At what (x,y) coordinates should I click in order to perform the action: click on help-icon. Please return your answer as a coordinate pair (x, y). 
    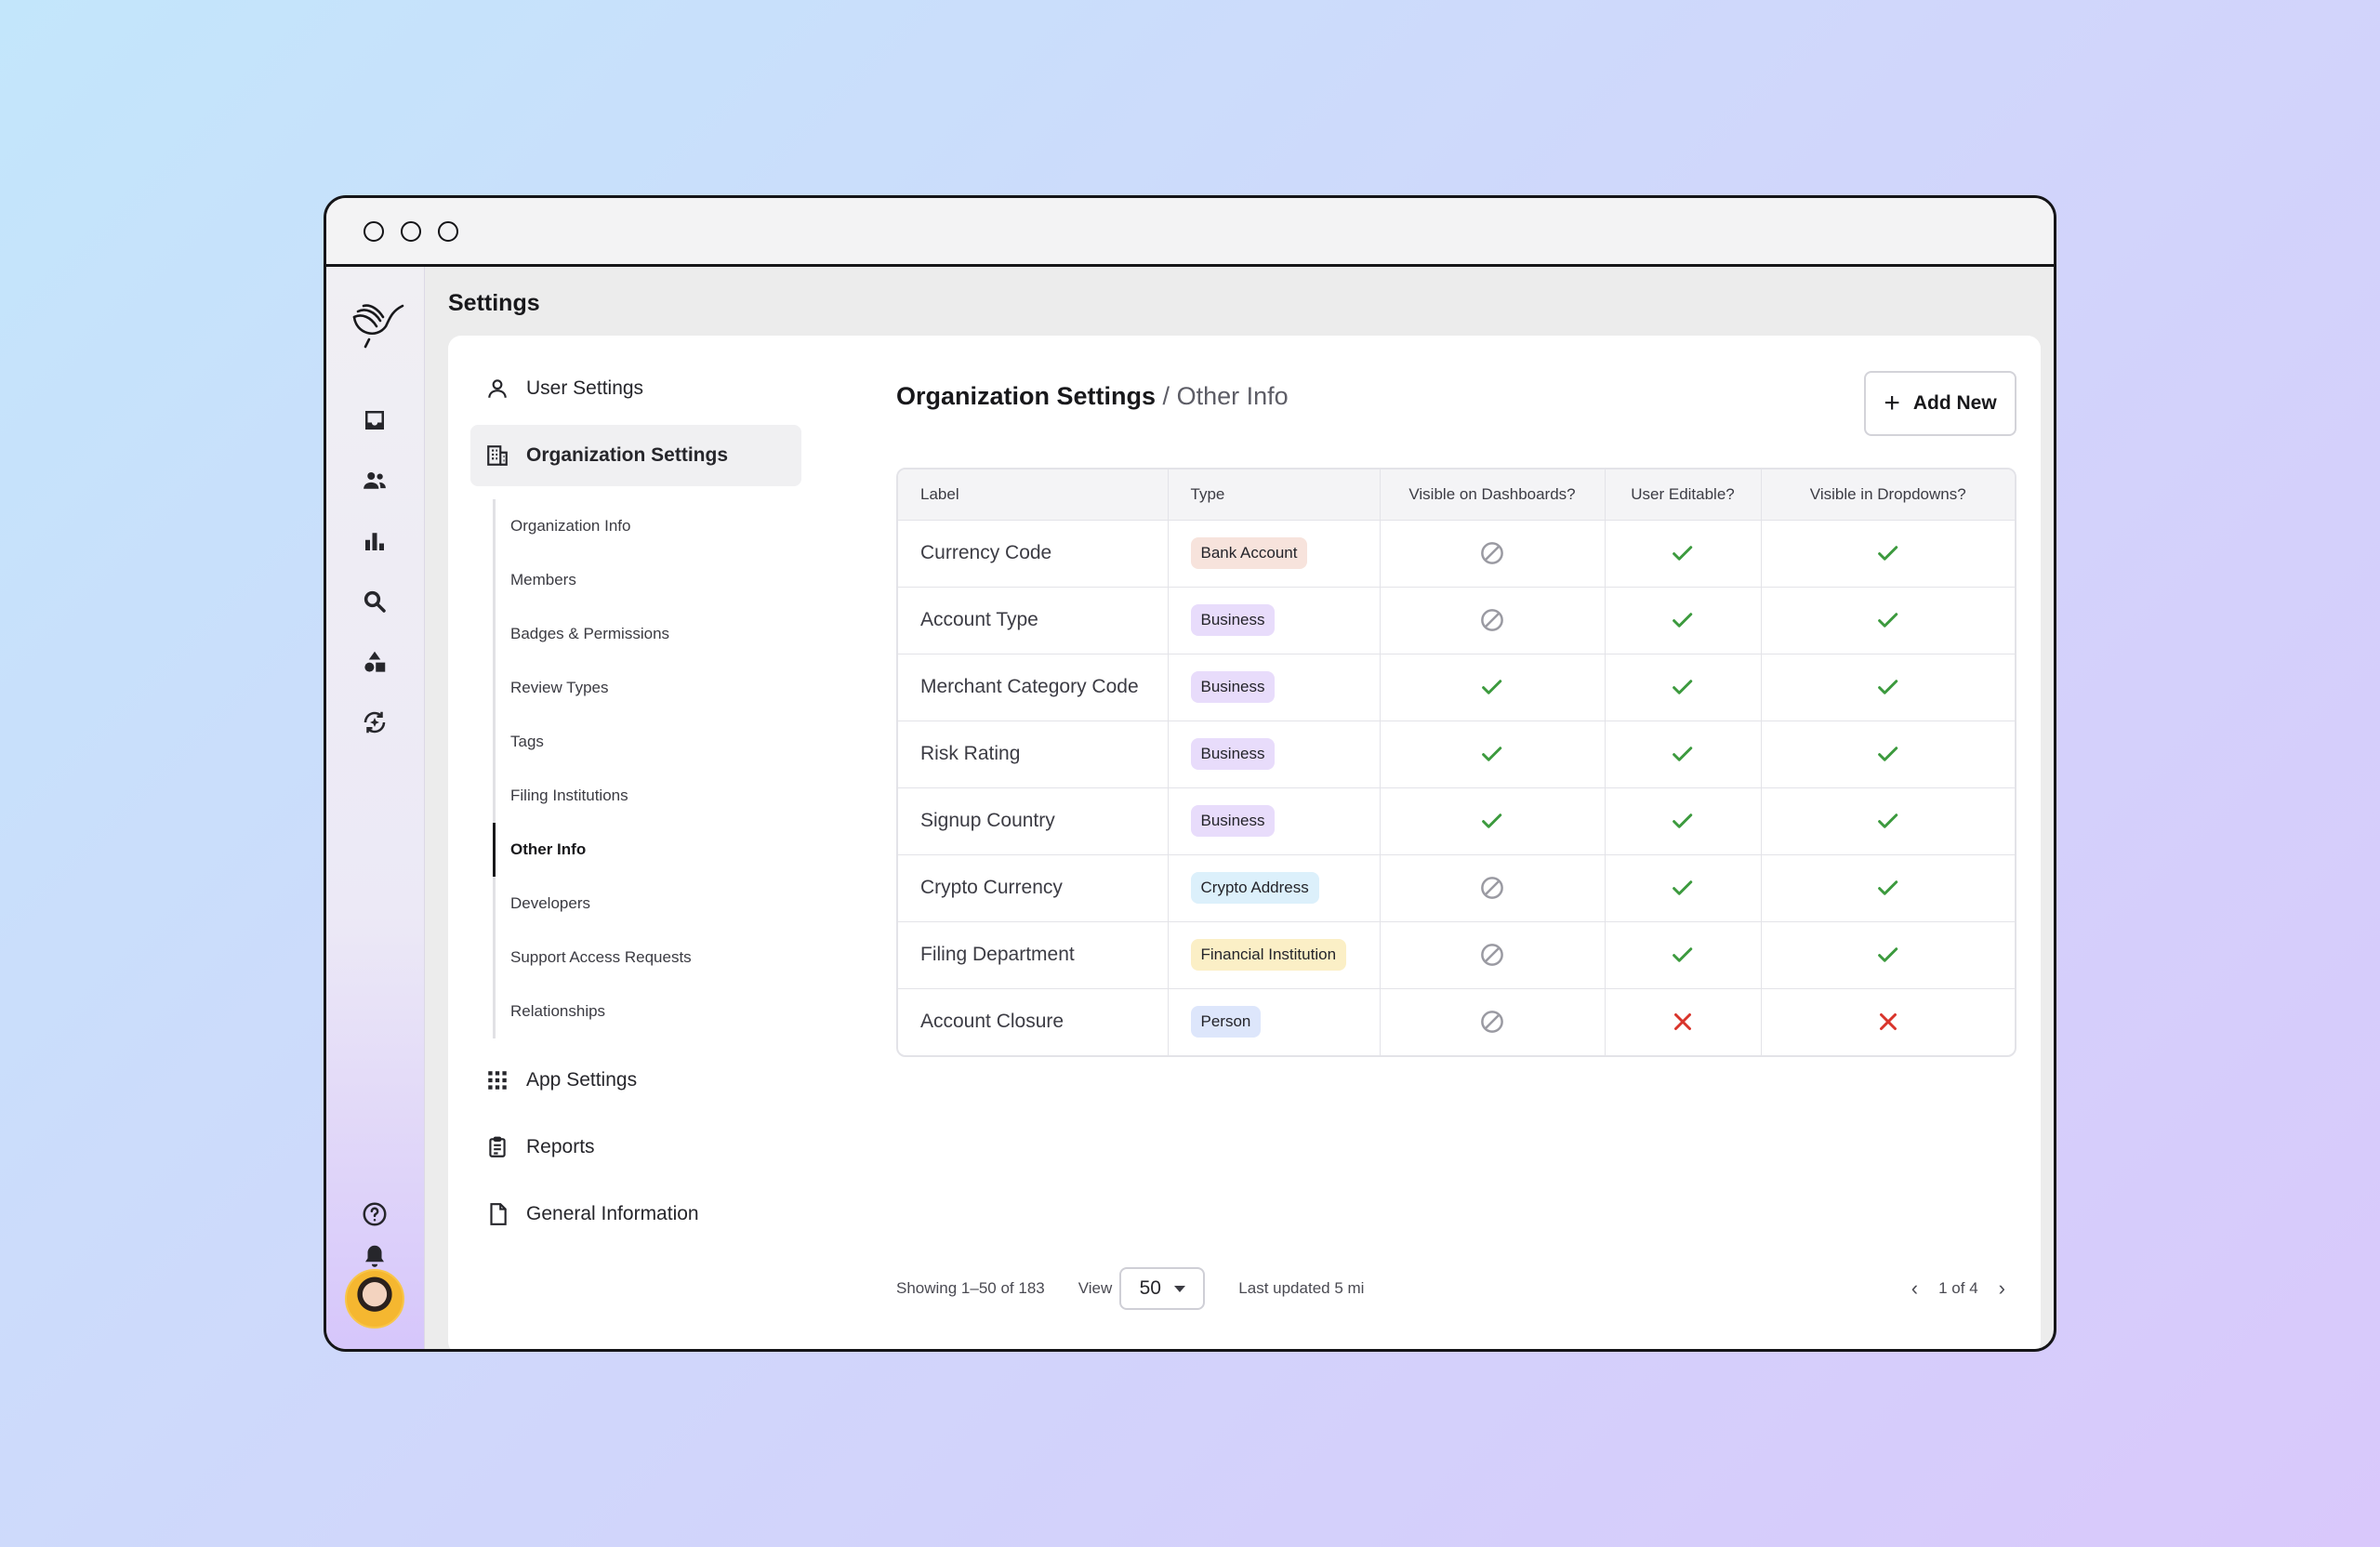
    Looking at the image, I should click on (374, 1214).